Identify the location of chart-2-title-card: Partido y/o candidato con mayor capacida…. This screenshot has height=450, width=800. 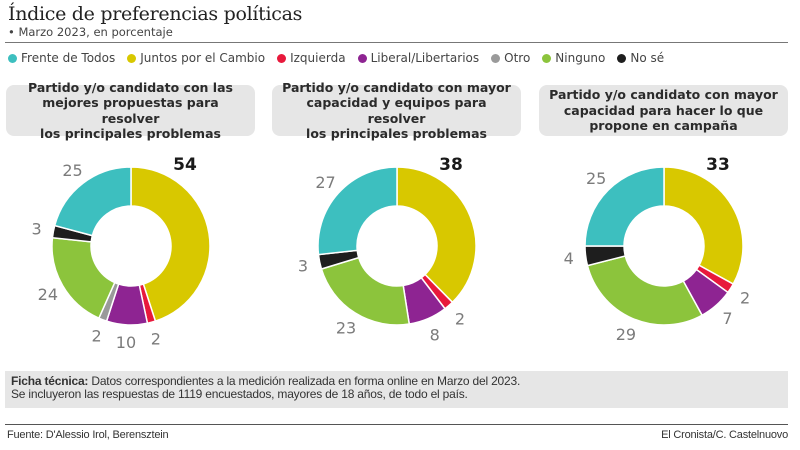
(396, 110).